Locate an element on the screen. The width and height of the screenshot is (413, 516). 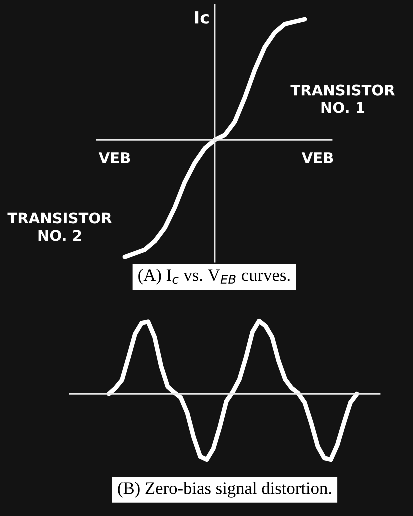
text: TRANSISTOR NO. 2 is located at coordinates (60, 227).